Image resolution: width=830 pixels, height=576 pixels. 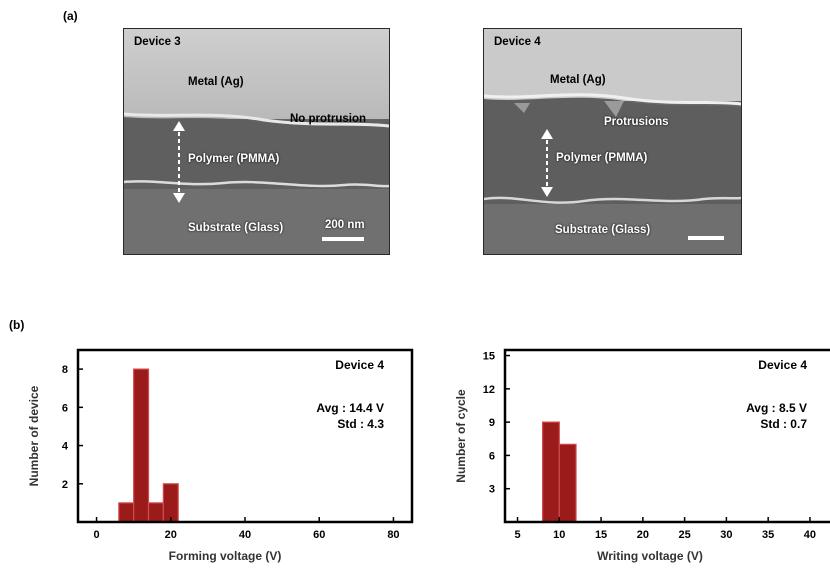 What do you see at coordinates (70, 16) in the screenshot?
I see `panel-a-letter: (a)` at bounding box center [70, 16].